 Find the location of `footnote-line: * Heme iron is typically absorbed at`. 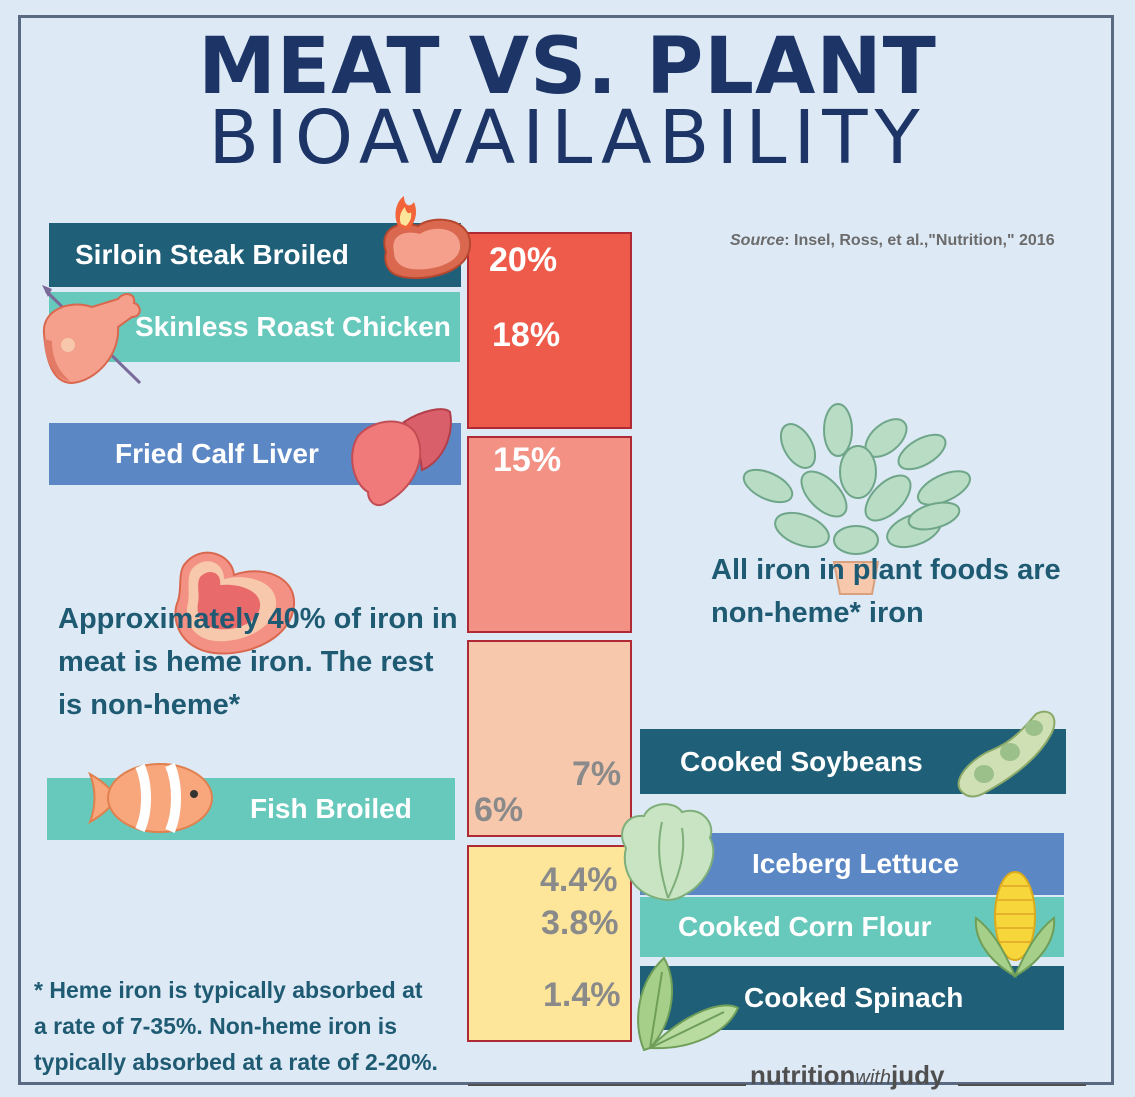

footnote-line: * Heme iron is typically absorbed at is located at coordinates (228, 990).